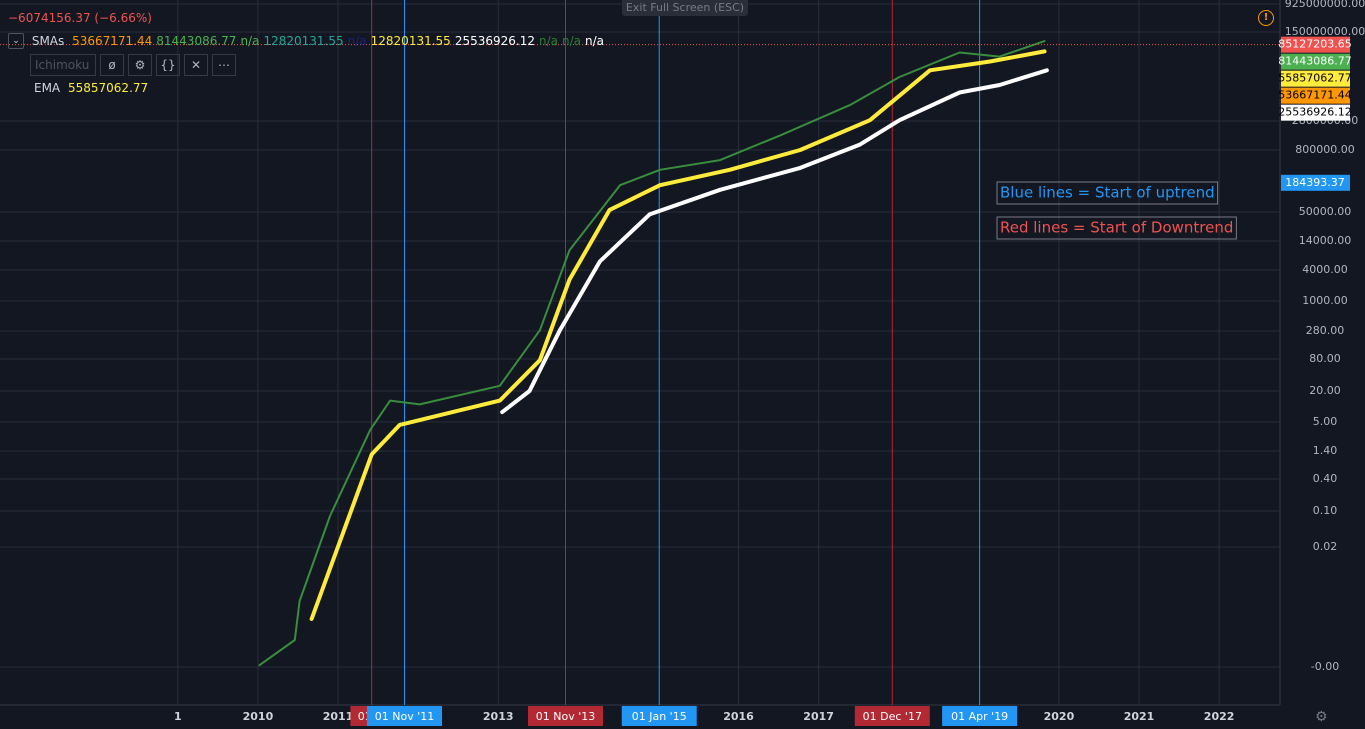 This screenshot has height=729, width=1365. What do you see at coordinates (685, 8) in the screenshot?
I see `exit-fullscreen-button: Exit Full Screen (ESC)` at bounding box center [685, 8].